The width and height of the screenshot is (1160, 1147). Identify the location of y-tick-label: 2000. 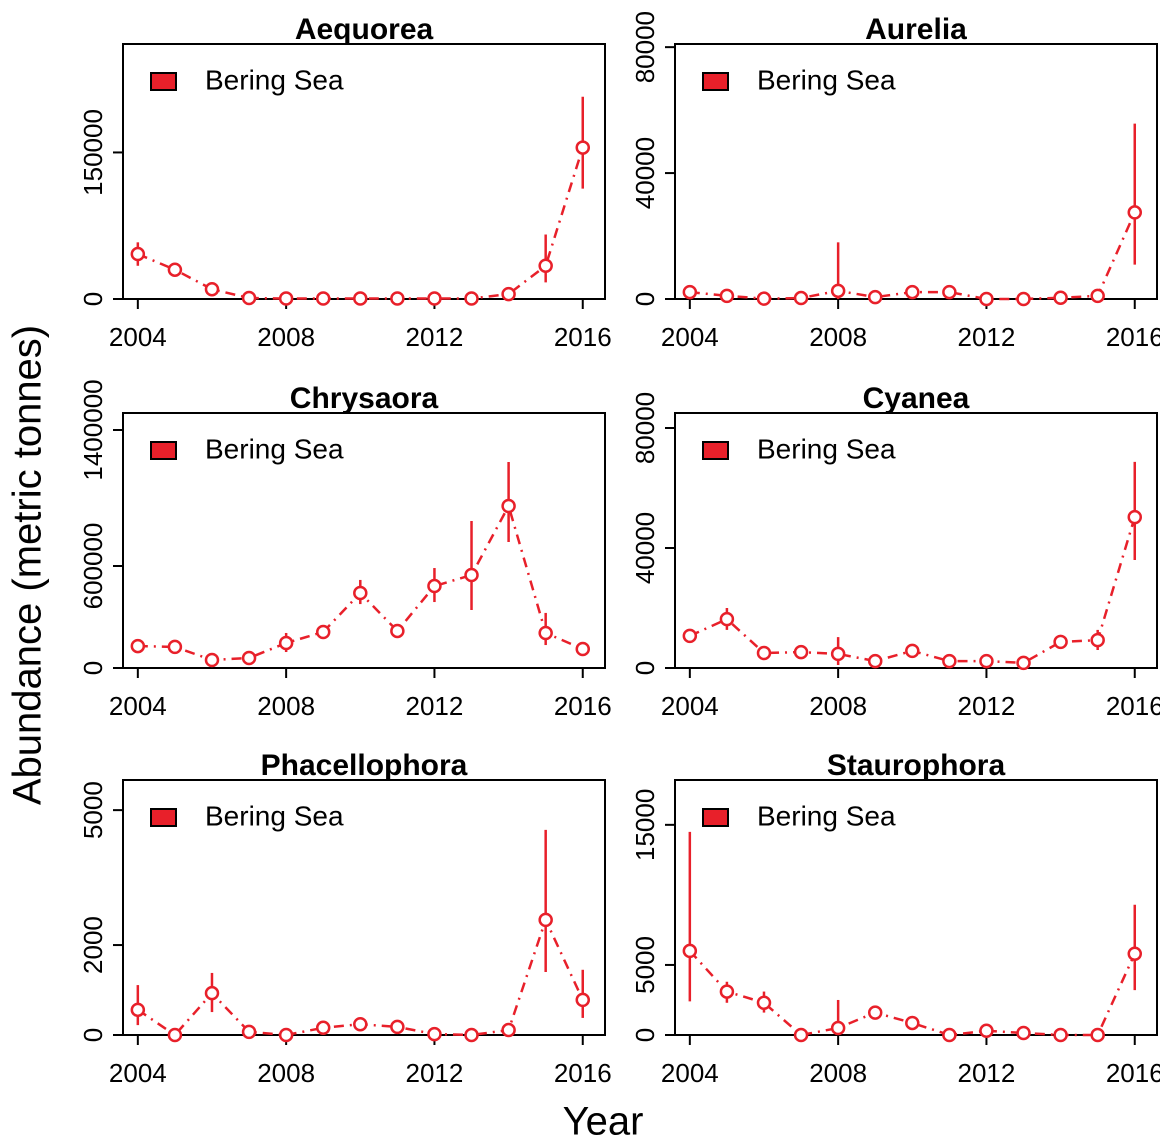
(93, 945).